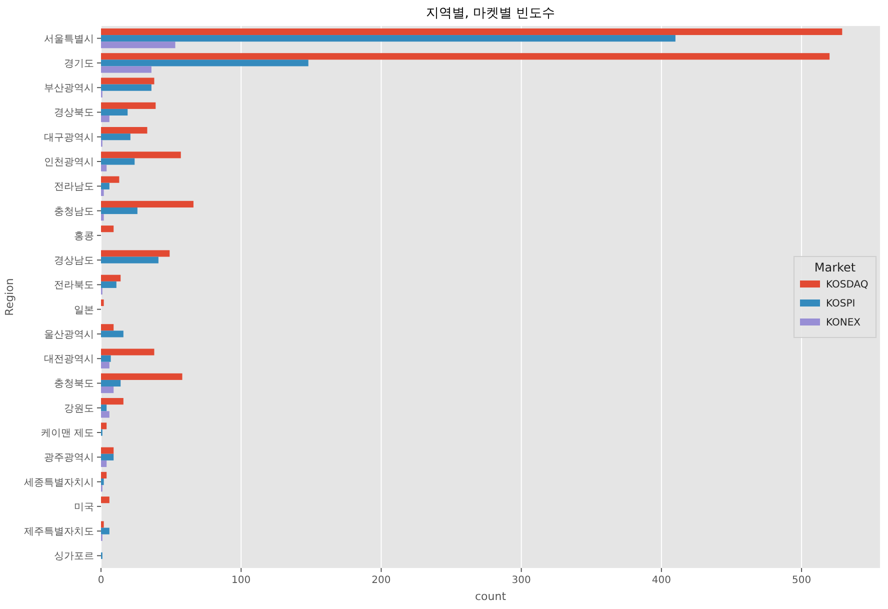  Describe the element at coordinates (841, 304) in the screenshot. I see `legend-label: KOSPI` at that location.